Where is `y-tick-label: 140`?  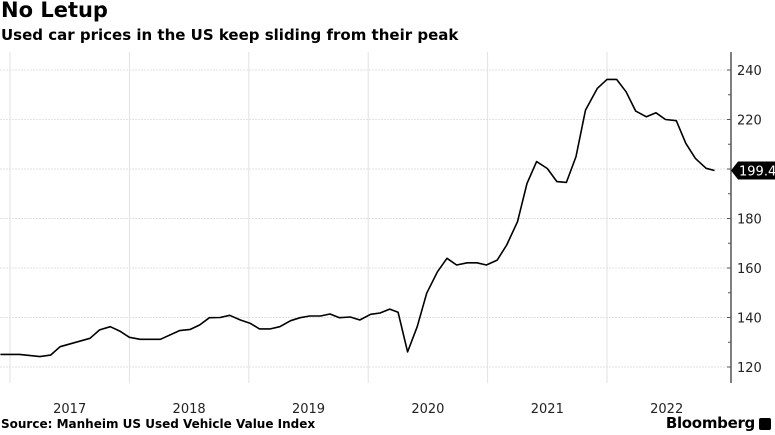
y-tick-label: 140 is located at coordinates (749, 319).